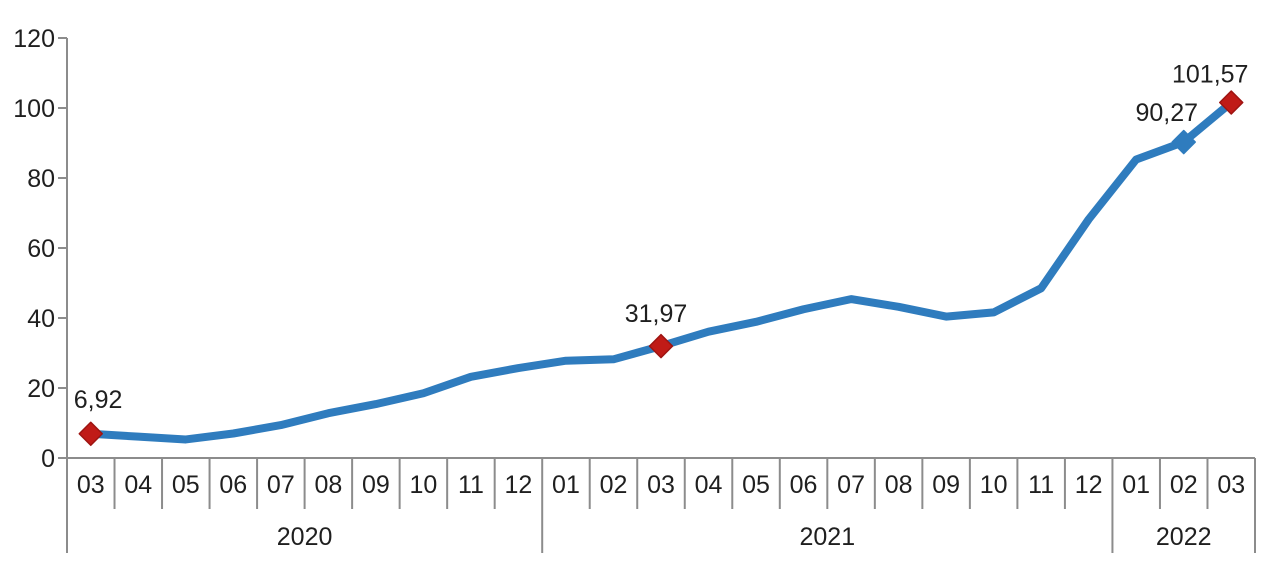 The height and width of the screenshot is (565, 1280). I want to click on data-point-label: 90,27, so click(1166, 113).